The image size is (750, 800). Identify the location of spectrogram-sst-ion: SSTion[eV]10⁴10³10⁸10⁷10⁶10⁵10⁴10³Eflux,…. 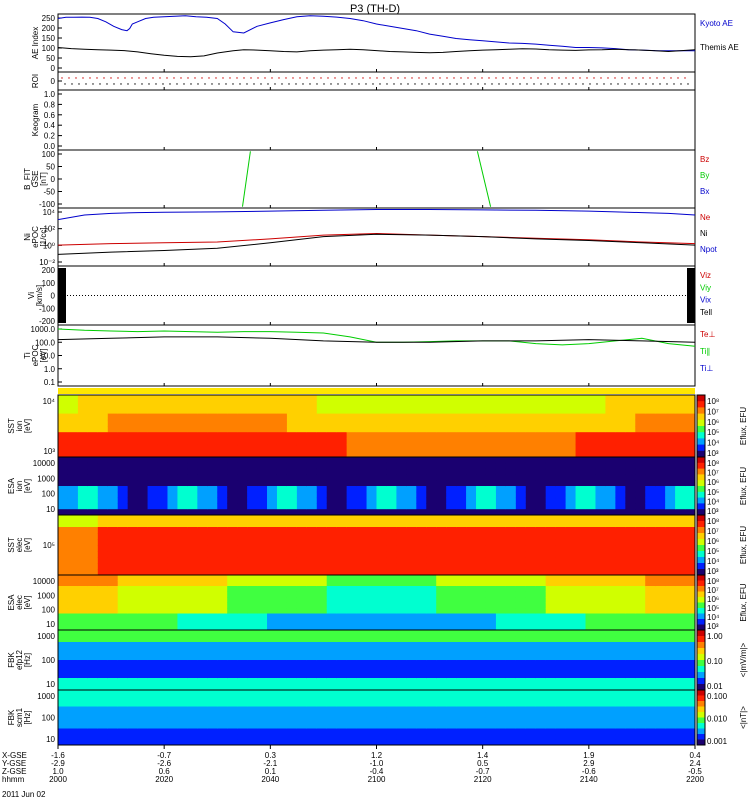
(377, 426).